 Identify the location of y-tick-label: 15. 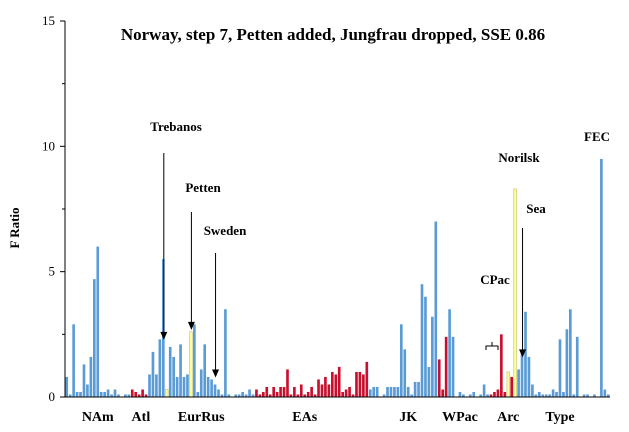
(48, 20).